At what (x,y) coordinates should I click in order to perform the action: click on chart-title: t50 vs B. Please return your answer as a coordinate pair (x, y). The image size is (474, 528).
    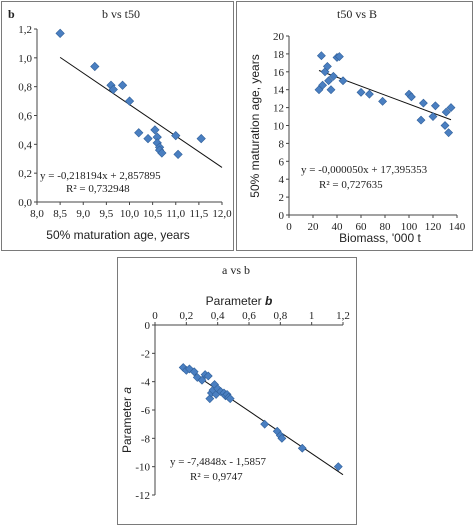
    Looking at the image, I should click on (357, 14).